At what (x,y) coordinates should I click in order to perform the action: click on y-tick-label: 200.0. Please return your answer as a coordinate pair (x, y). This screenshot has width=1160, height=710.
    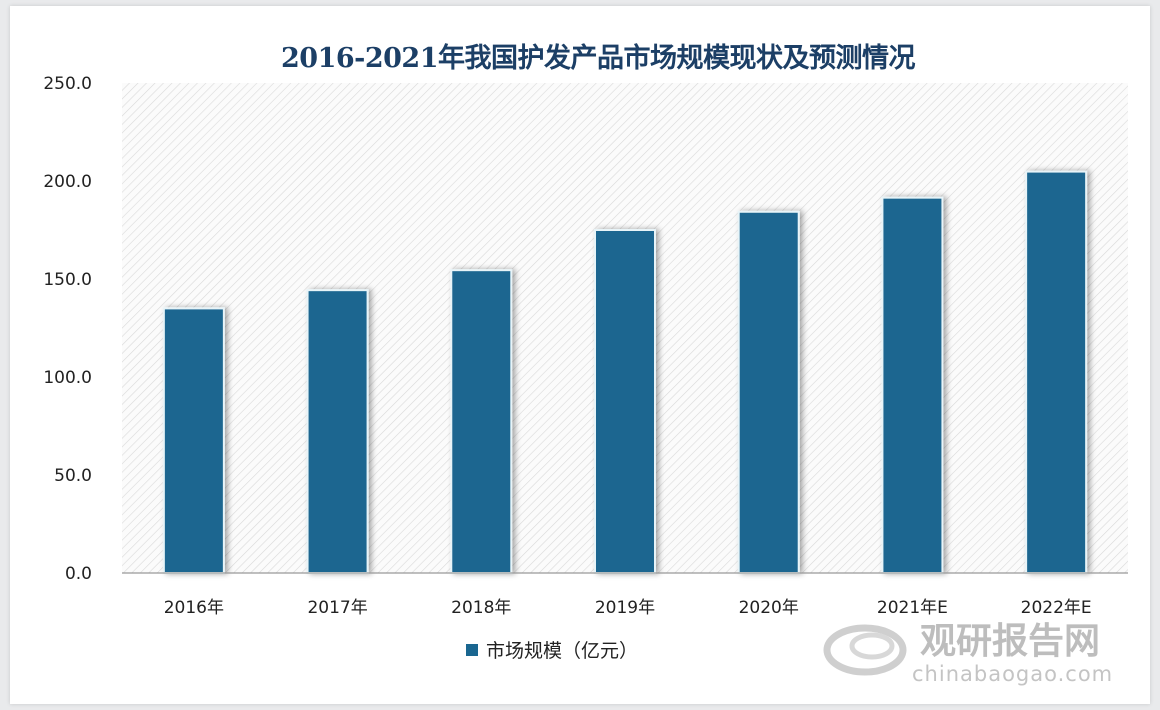
    Looking at the image, I should click on (67, 182).